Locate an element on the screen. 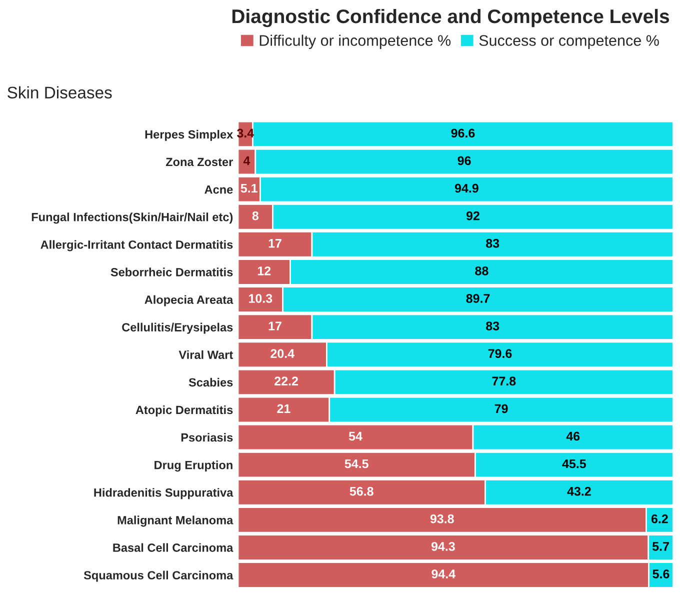 This screenshot has height=596, width=680. data-label: 56.8 is located at coordinates (362, 491).